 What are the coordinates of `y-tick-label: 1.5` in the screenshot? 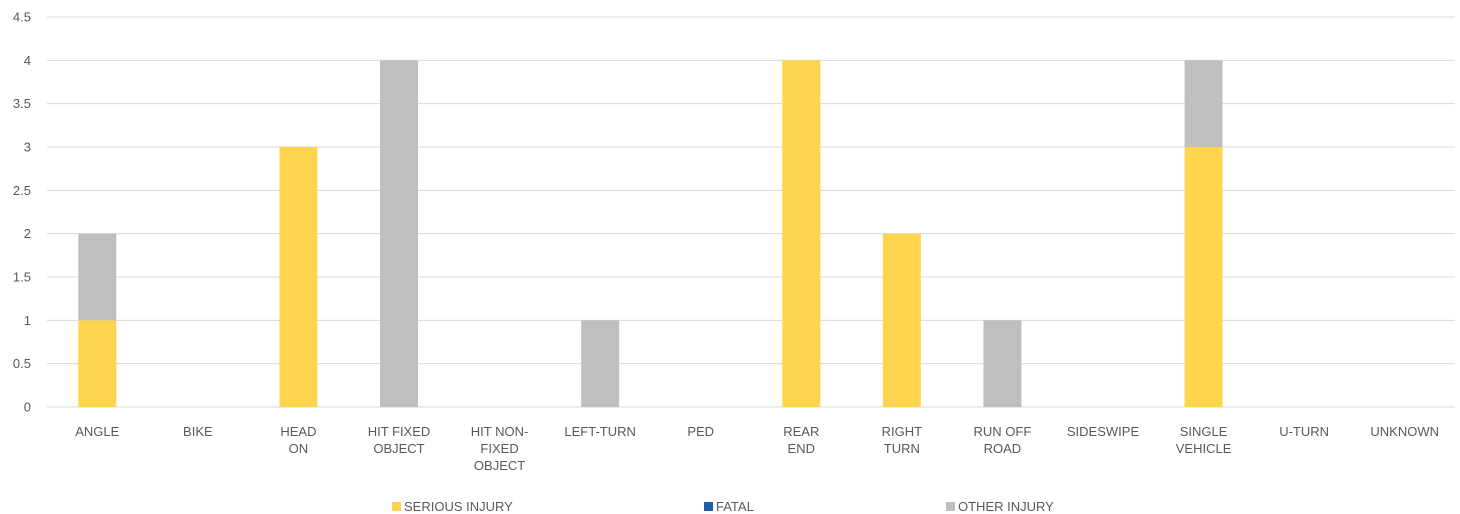 It's located at (22, 277).